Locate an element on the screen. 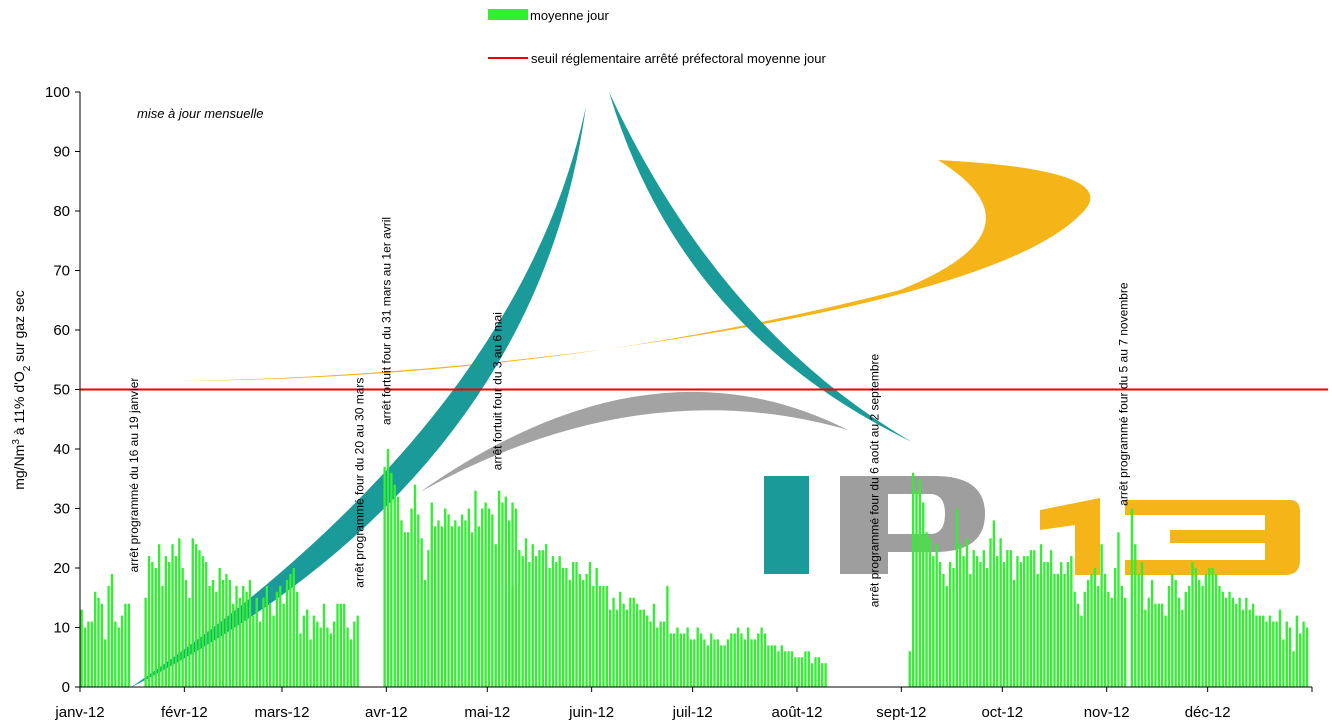  x-tick-label: sept-12 is located at coordinates (901, 712).